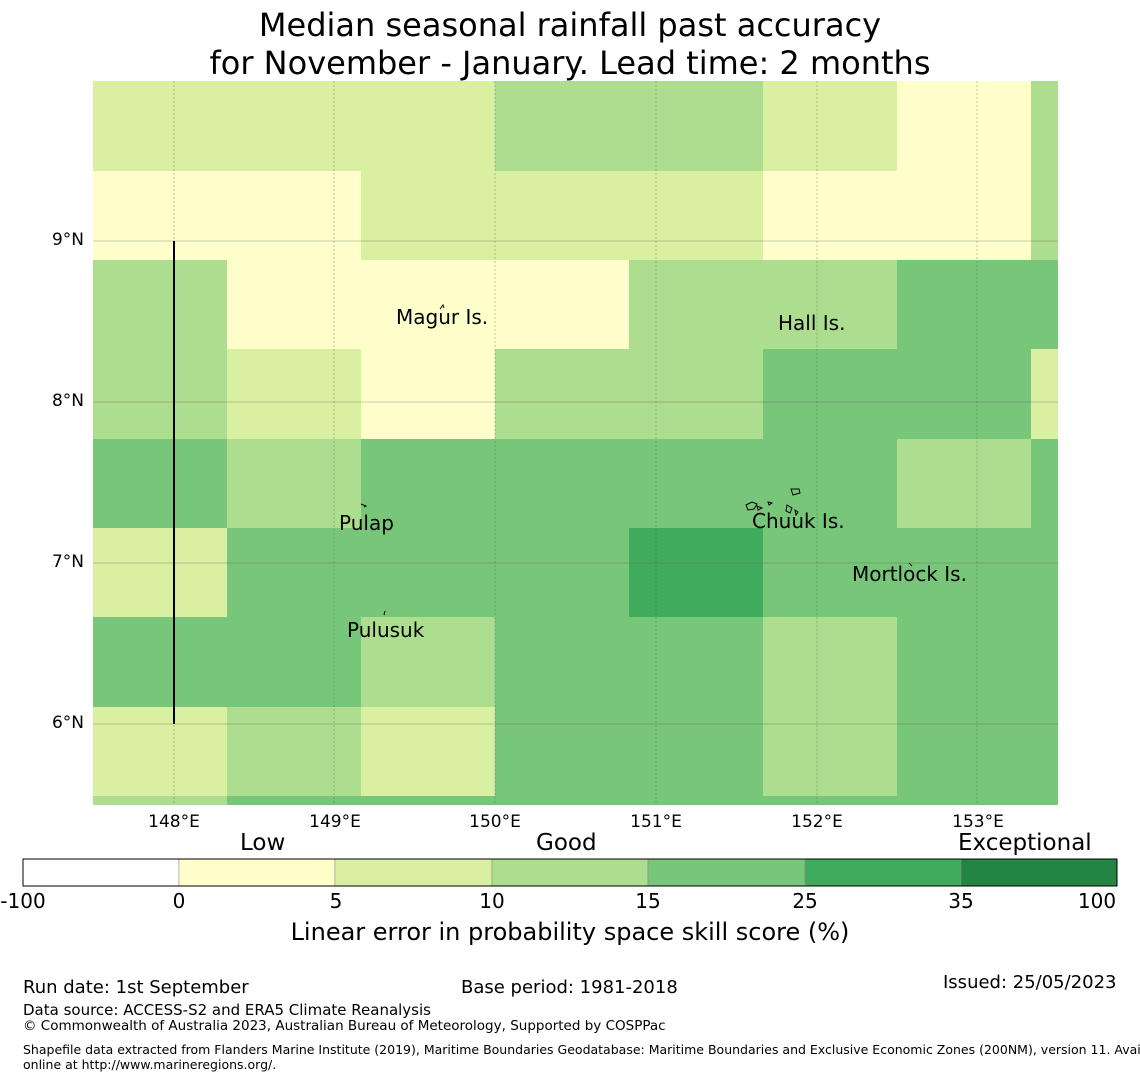 Image resolution: width=1140 pixels, height=1080 pixels. Describe the element at coordinates (67, 562) in the screenshot. I see `lat-label-7n: 7°N` at that location.